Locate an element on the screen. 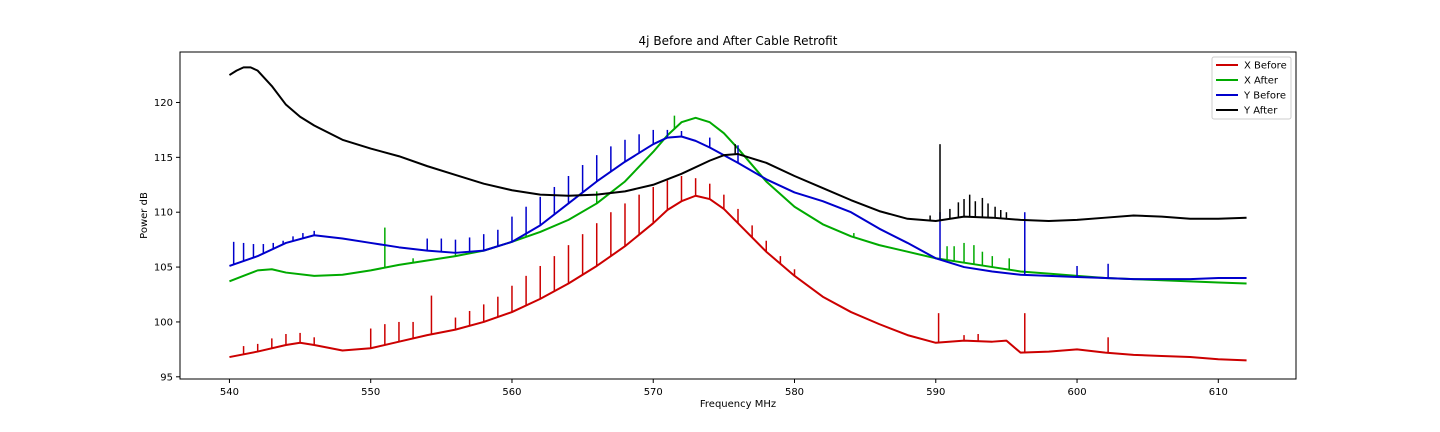 This screenshot has width=1440, height=432. y-axis-label: Power dB is located at coordinates (144, 215).